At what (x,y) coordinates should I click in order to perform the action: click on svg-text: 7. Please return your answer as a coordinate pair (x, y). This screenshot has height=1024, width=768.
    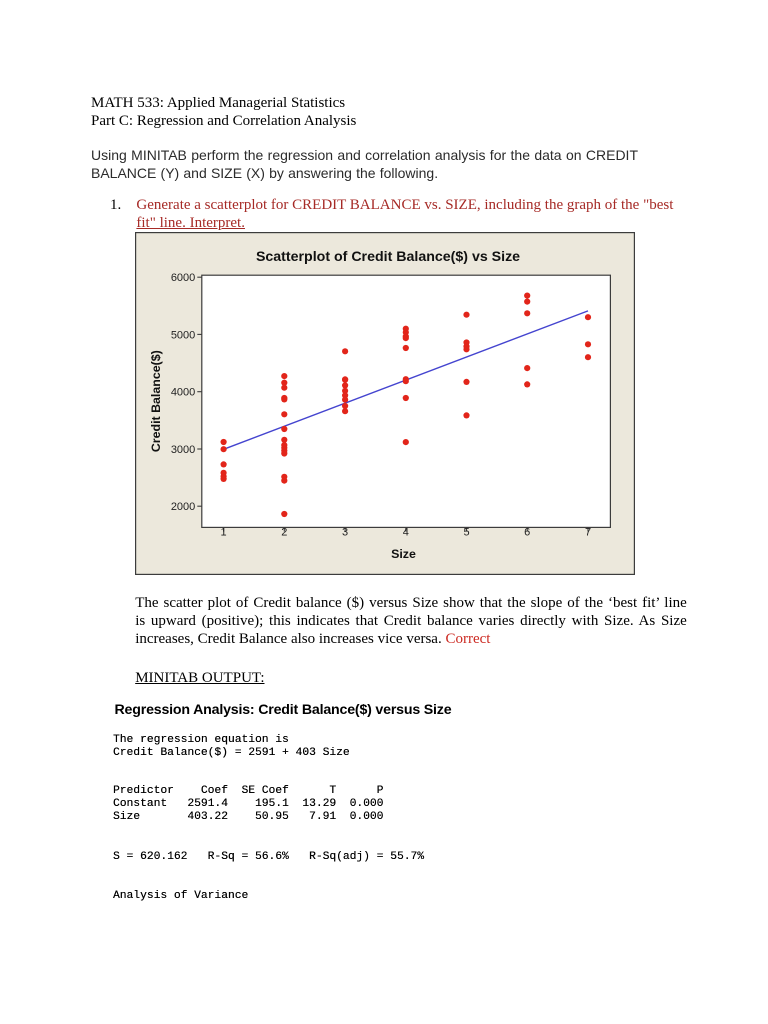
    Looking at the image, I should click on (588, 533).